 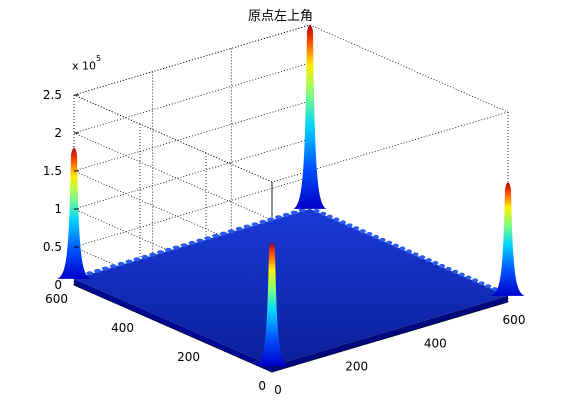 I want to click on y-tick-label: 0, so click(x=262, y=386).